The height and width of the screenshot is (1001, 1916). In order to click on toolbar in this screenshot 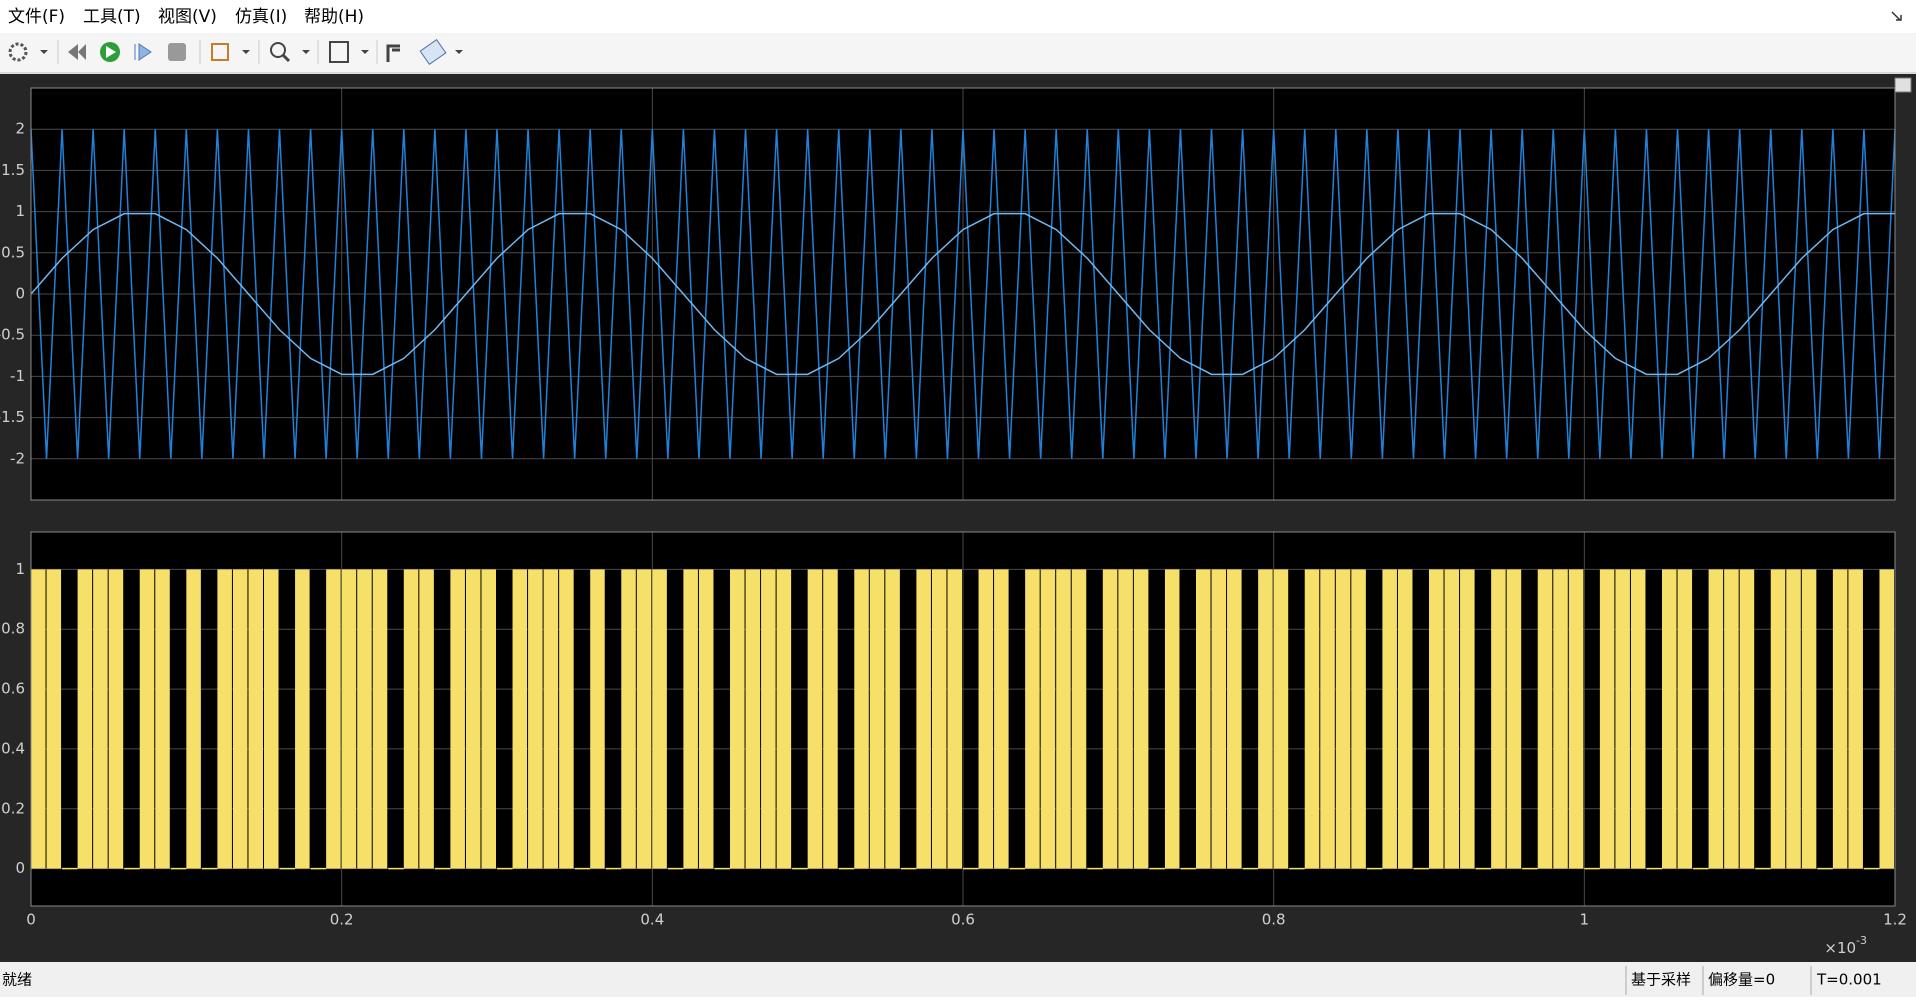, I will do `click(958, 53)`.